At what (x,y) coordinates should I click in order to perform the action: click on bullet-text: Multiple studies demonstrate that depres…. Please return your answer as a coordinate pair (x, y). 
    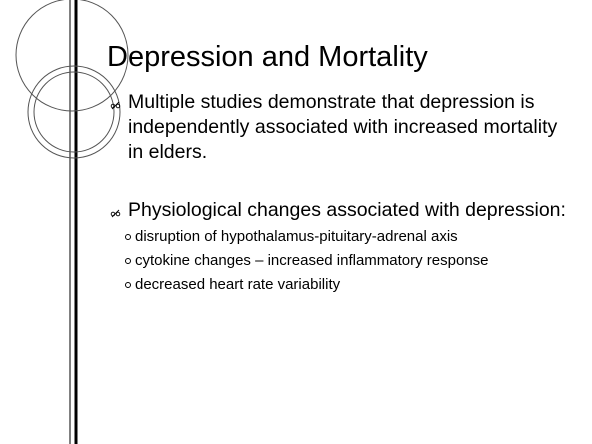
    Looking at the image, I should click on (343, 127).